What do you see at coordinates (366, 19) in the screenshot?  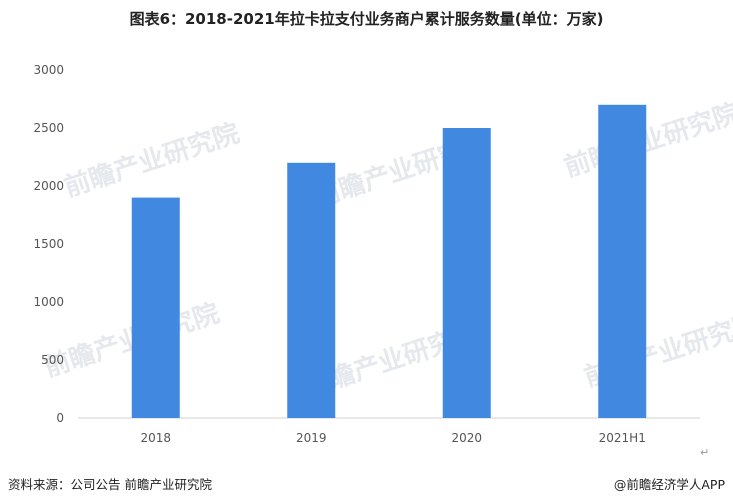 I see `chart-title: 图表6：2018-2021年拉卡拉支付业务商户累计服务数量(单位：万家)` at bounding box center [366, 19].